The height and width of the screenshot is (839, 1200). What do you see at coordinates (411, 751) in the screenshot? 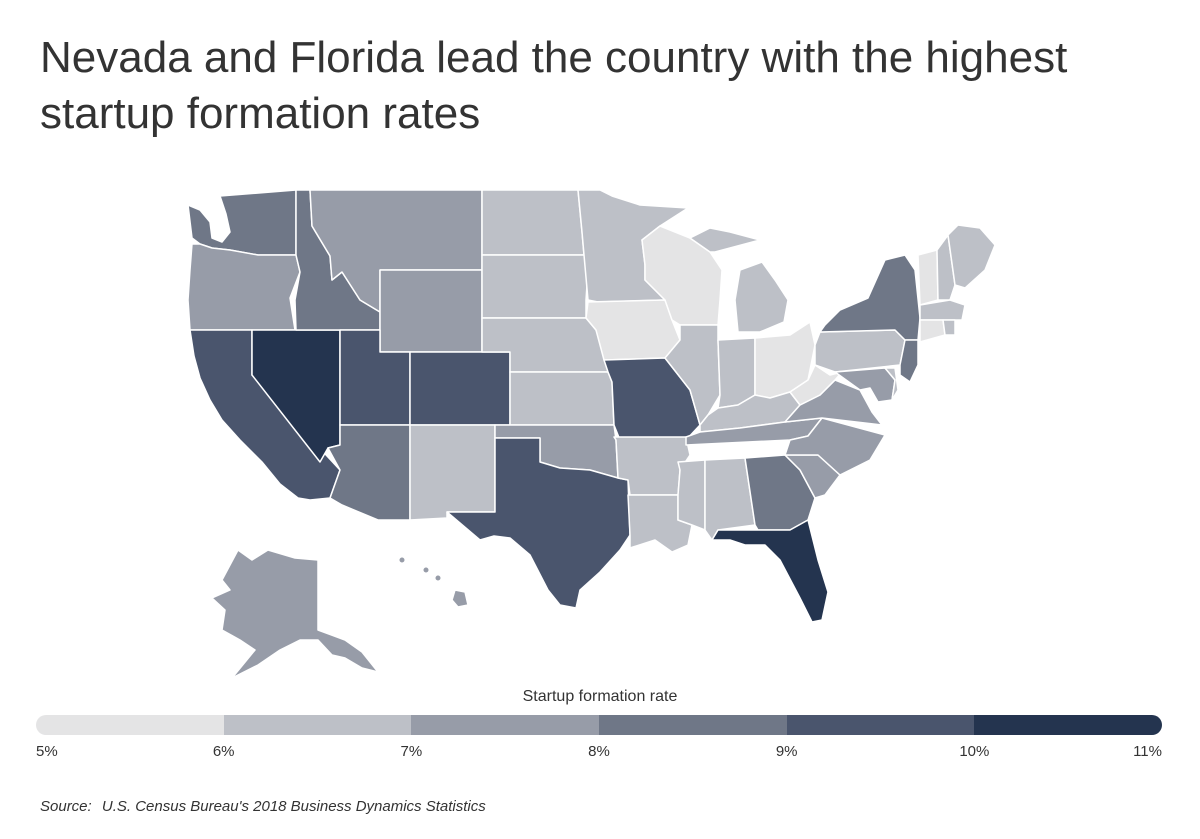
I see `legend-tick-label: 7%` at bounding box center [411, 751].